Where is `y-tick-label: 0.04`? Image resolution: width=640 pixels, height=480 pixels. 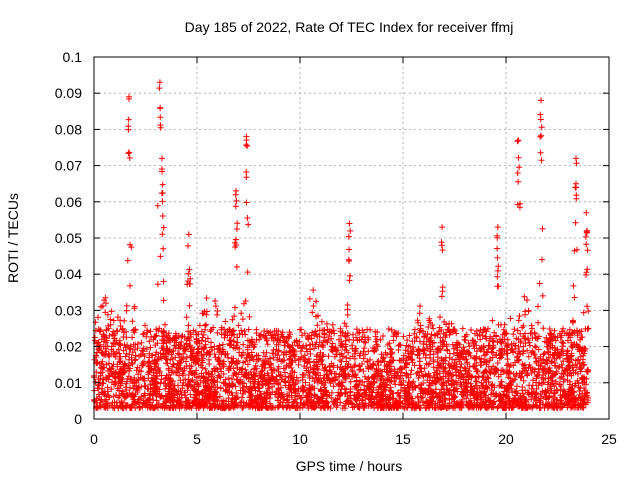
y-tick-label: 0.04 is located at coordinates (68, 274).